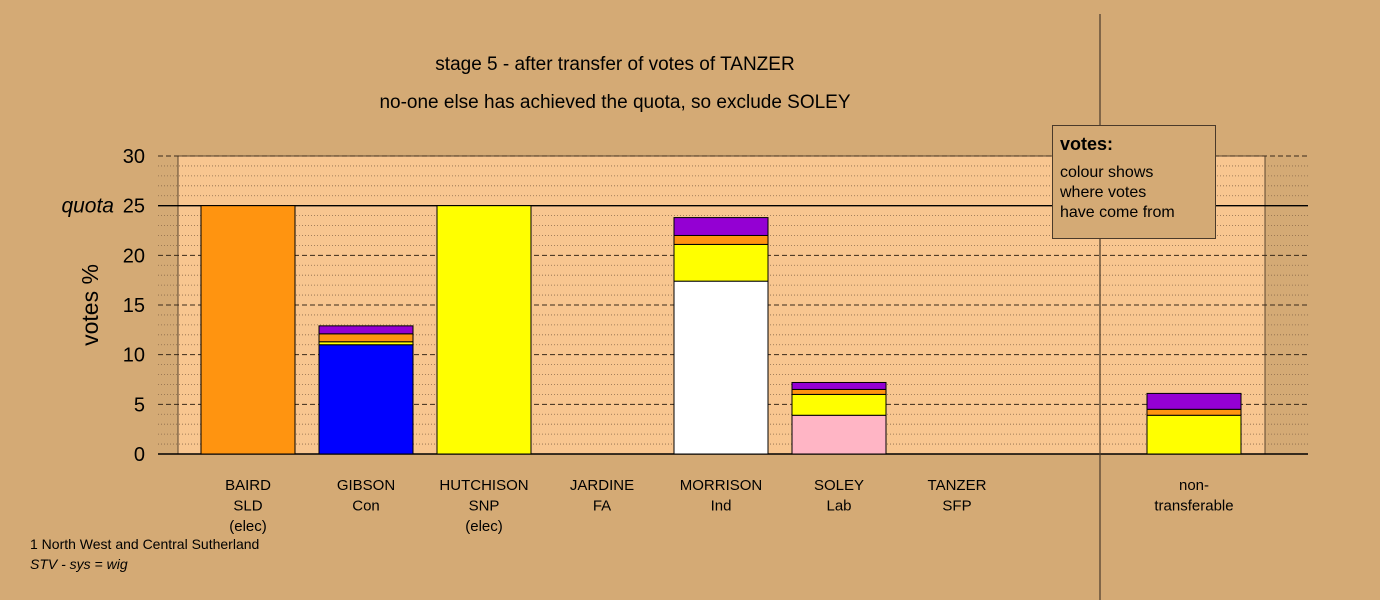 This screenshot has height=600, width=1380. What do you see at coordinates (957, 485) in the screenshot?
I see `category-label: TANZER` at bounding box center [957, 485].